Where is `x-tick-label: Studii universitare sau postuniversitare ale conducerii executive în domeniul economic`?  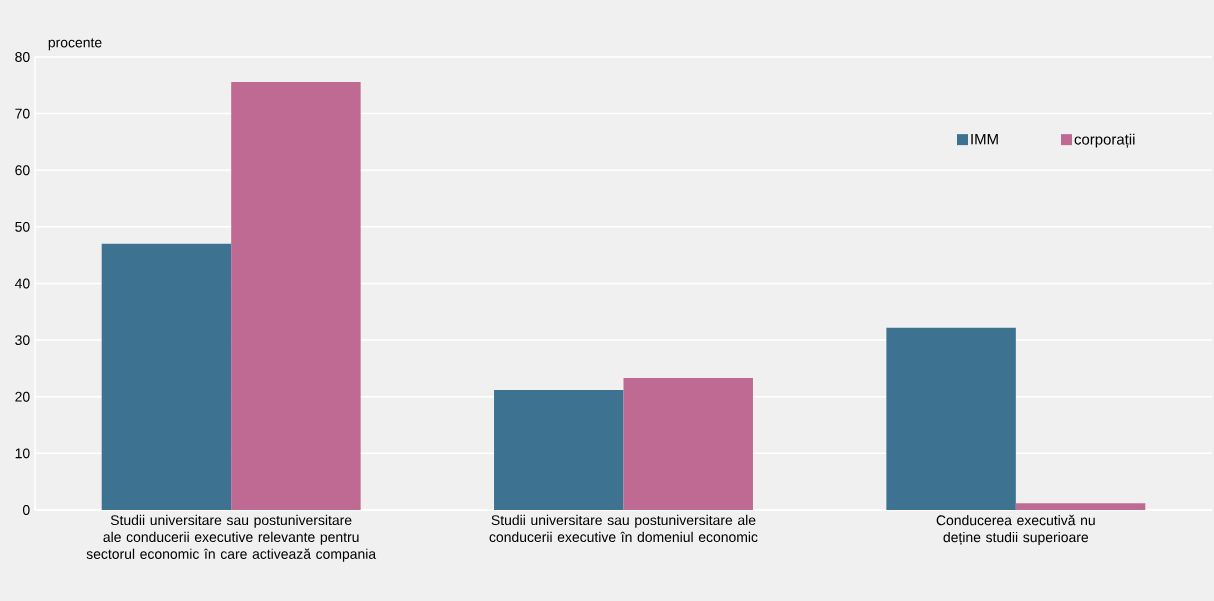 x-tick-label: Studii universitare sau postuniversitare ale conducerii executive în domeniul economic is located at coordinates (623, 528).